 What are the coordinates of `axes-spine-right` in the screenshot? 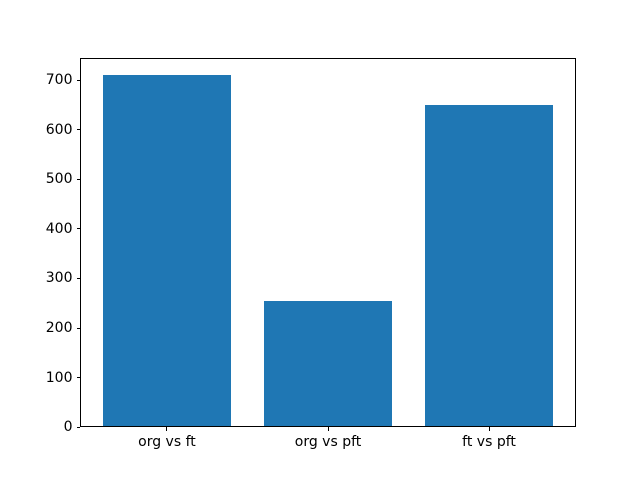 It's located at (575, 242).